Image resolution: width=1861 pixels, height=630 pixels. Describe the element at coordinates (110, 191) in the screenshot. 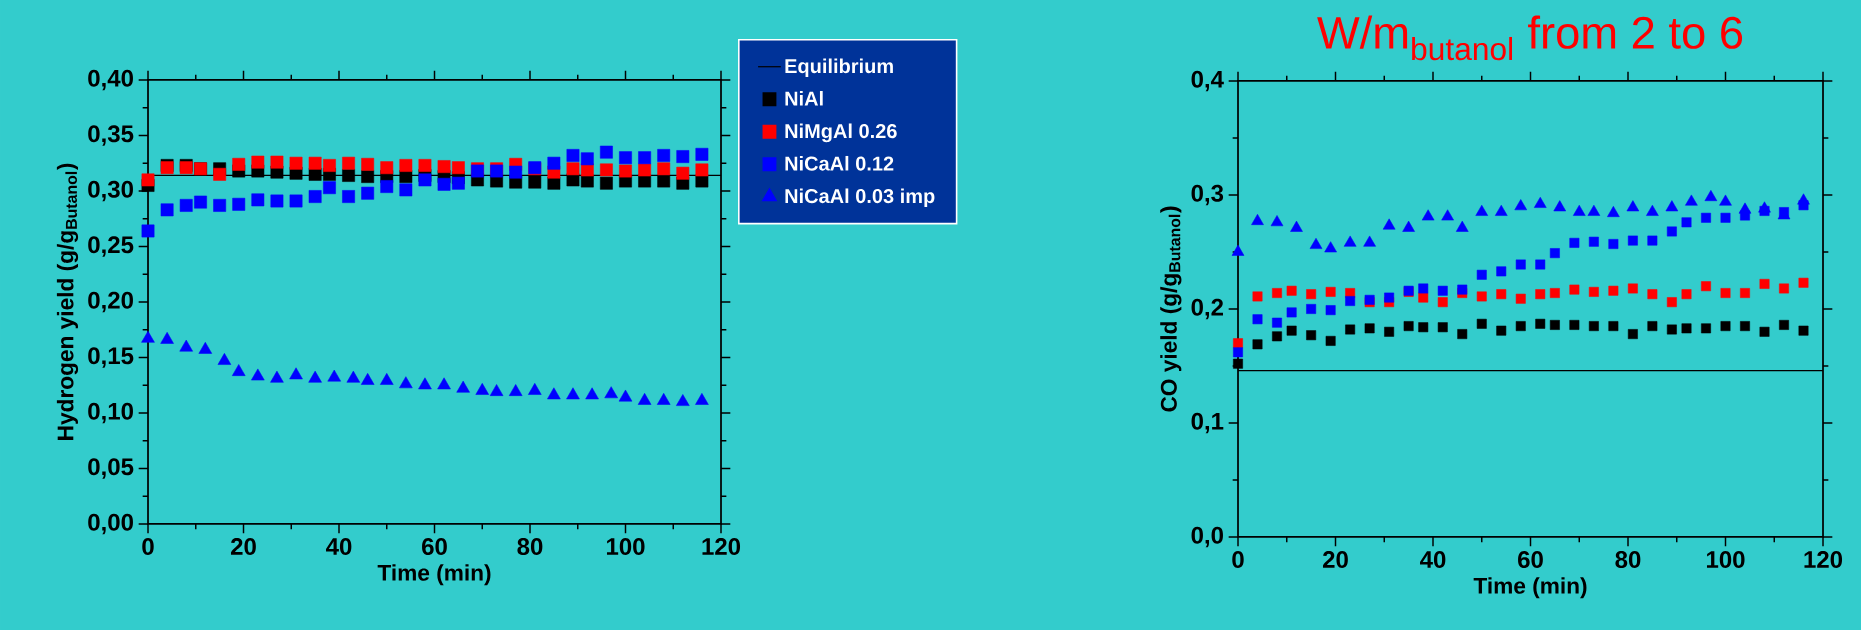

I see `y-tick-label: 0,30` at that location.